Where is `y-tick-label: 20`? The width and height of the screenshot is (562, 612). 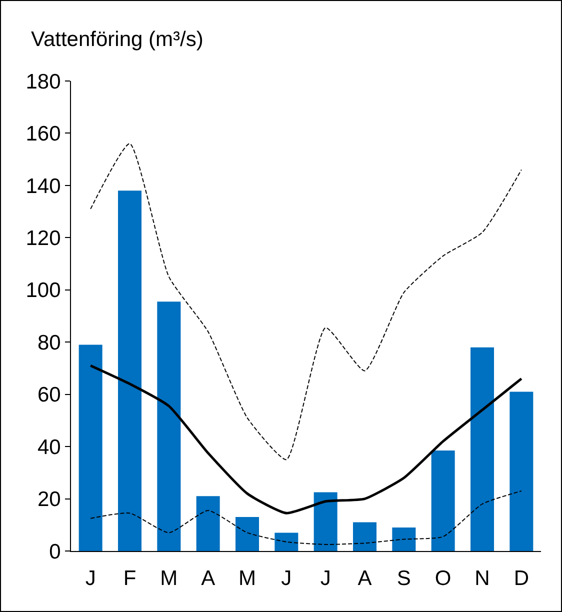 y-tick-label: 20 is located at coordinates (49, 500).